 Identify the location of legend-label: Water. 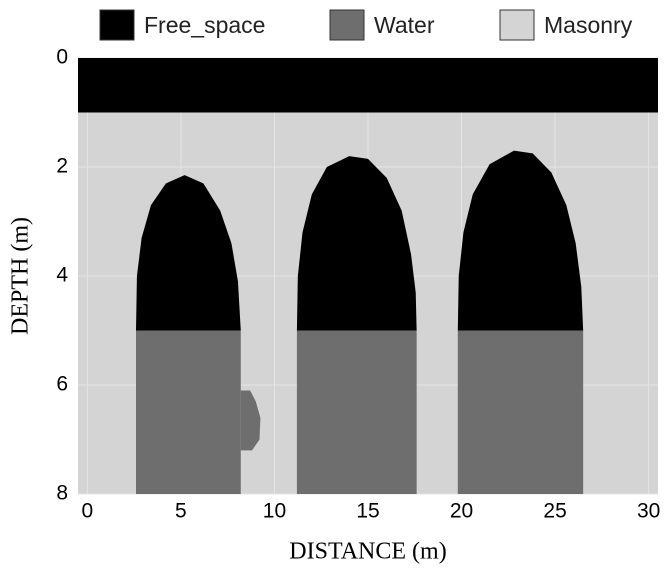
(404, 25).